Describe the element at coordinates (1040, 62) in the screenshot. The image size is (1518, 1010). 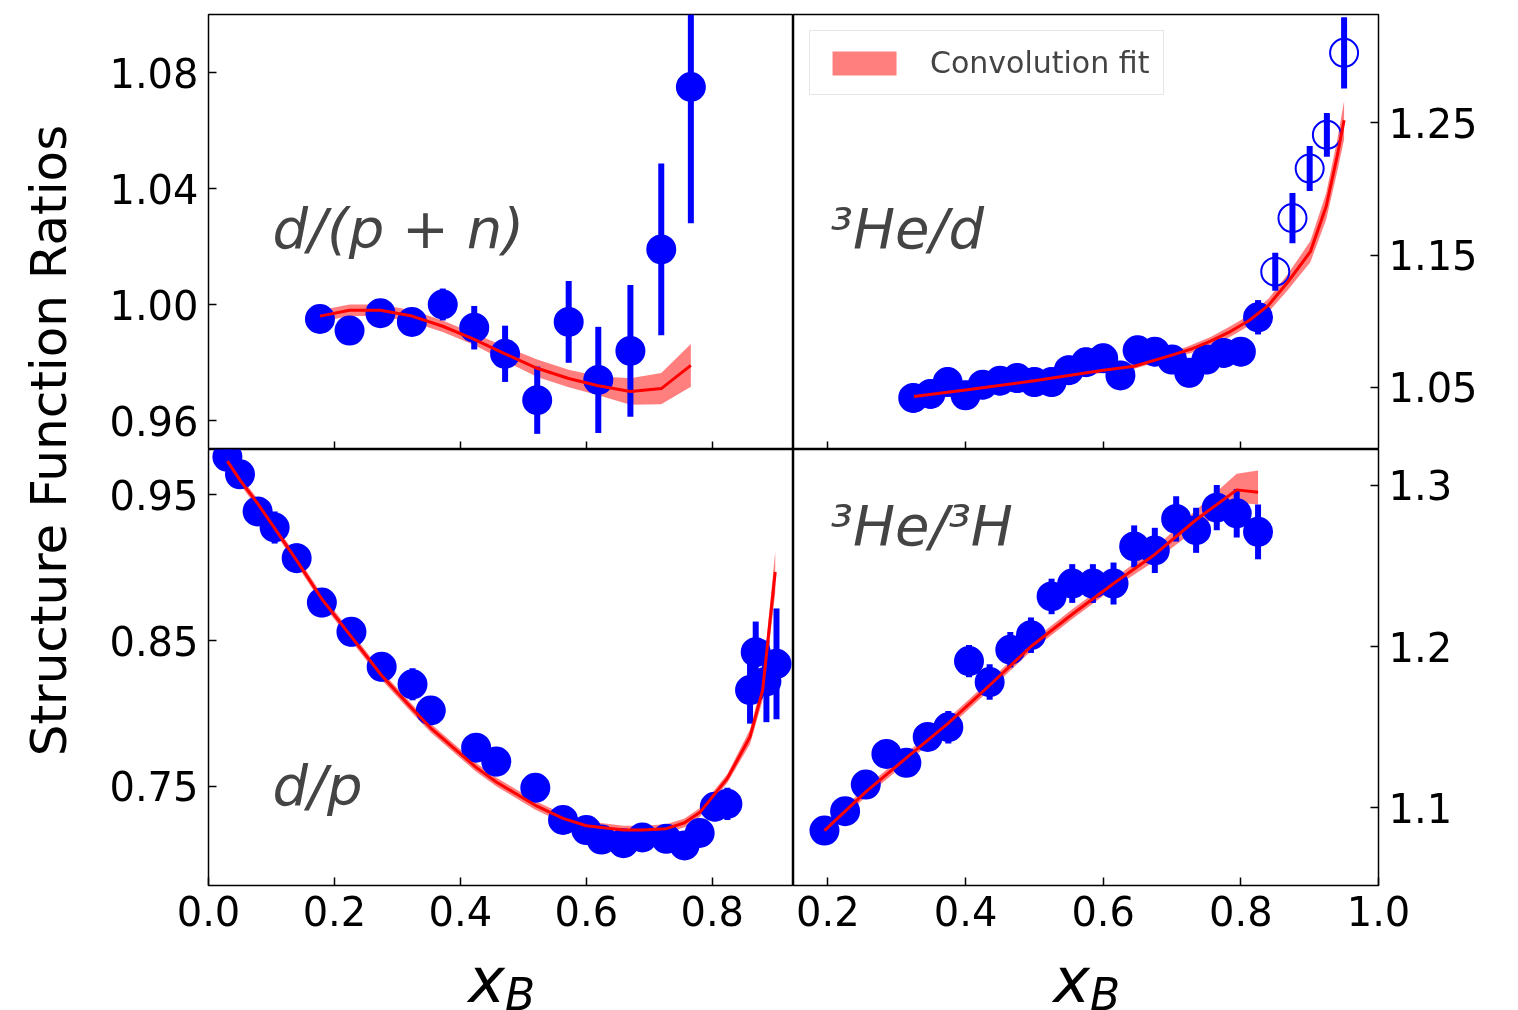
I see `legend-label: Convolution fit` at that location.